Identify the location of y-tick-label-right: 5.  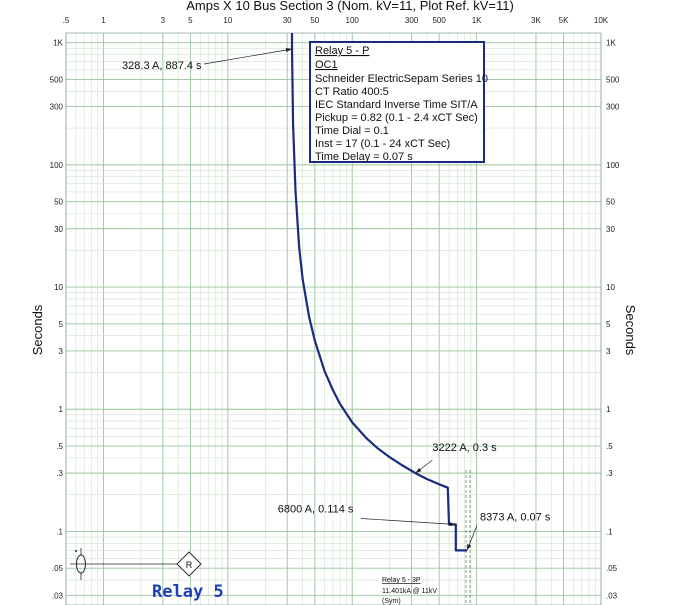
(608, 324).